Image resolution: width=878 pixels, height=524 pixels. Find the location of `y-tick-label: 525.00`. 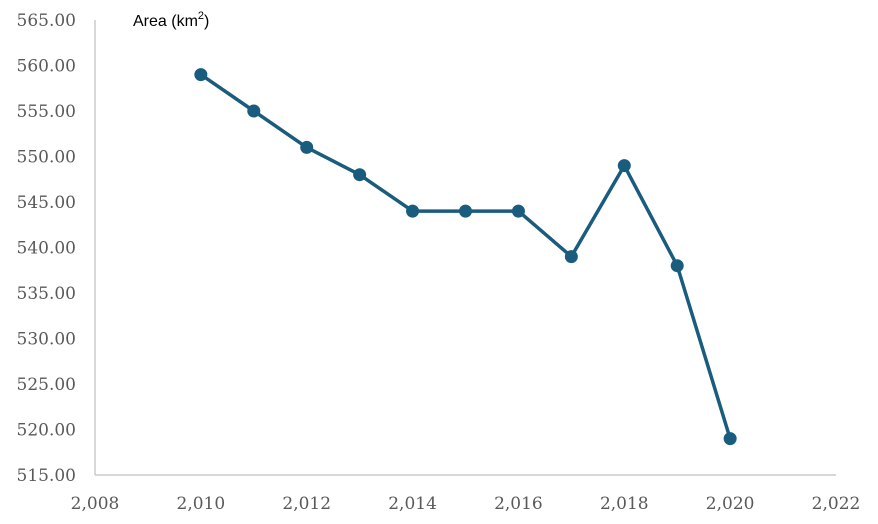

y-tick-label: 525.00 is located at coordinates (46, 385).